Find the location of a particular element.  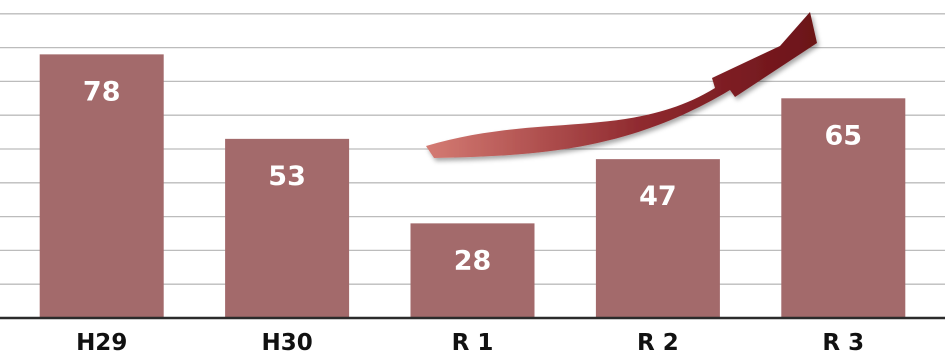

bar-h29 is located at coordinates (101, 186).